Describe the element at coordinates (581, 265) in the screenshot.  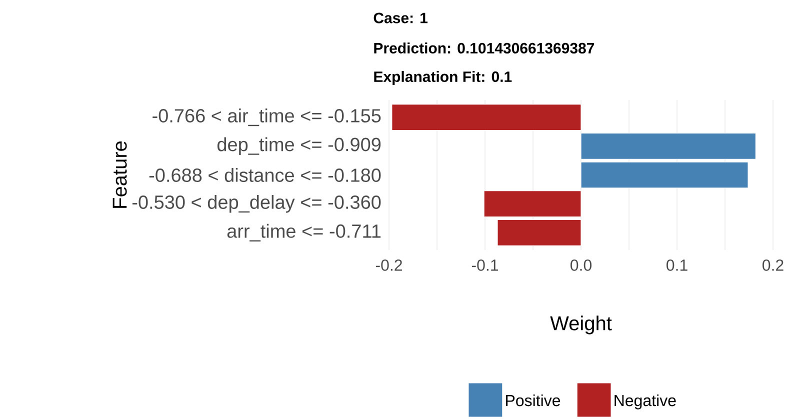
I see `x-tick-label: 0.0` at that location.